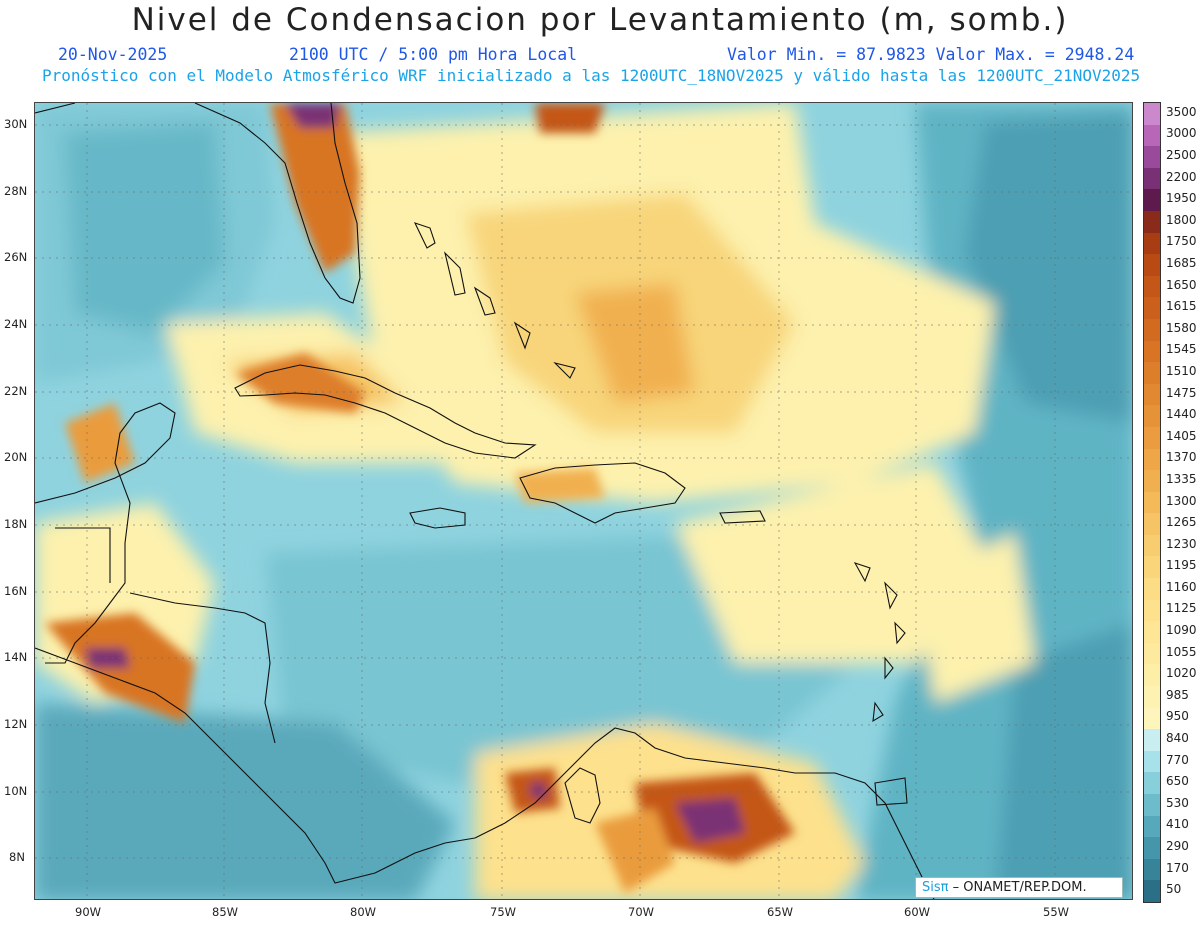  I want to click on lon-label: 60W, so click(917, 912).